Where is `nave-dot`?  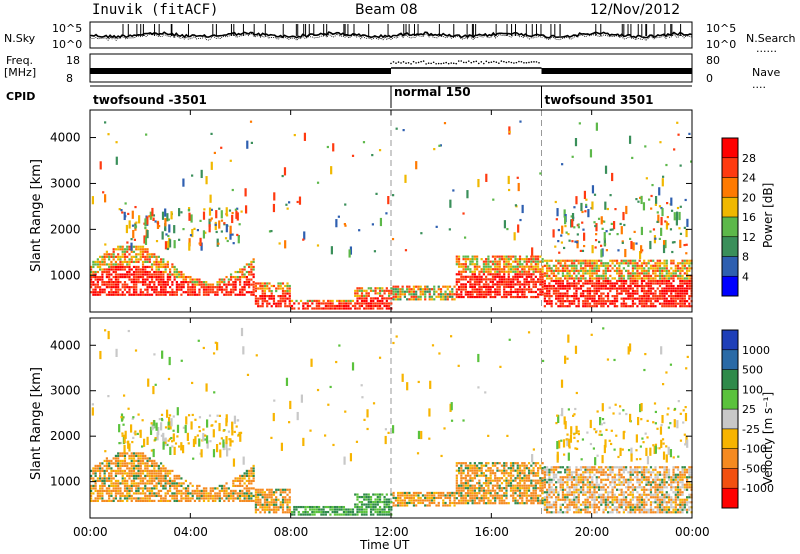 nave-dot is located at coordinates (436, 63).